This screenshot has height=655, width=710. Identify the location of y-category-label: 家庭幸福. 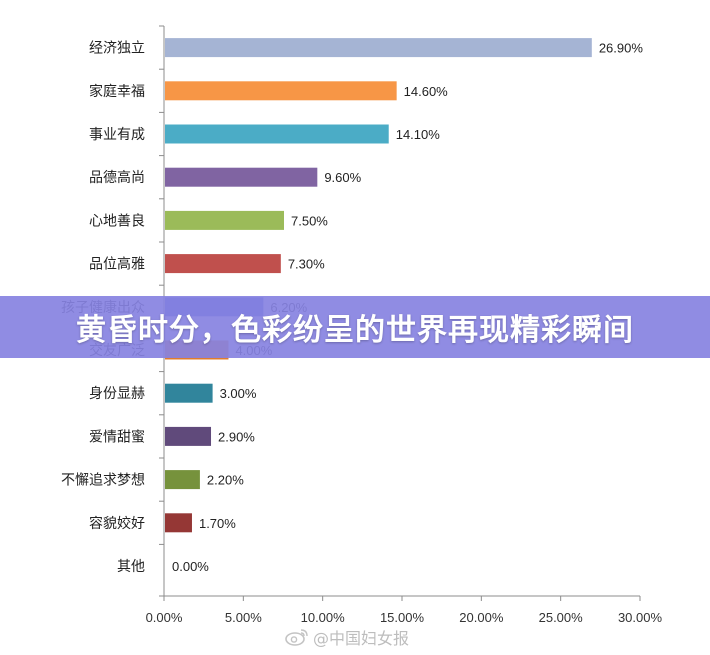
(117, 91).